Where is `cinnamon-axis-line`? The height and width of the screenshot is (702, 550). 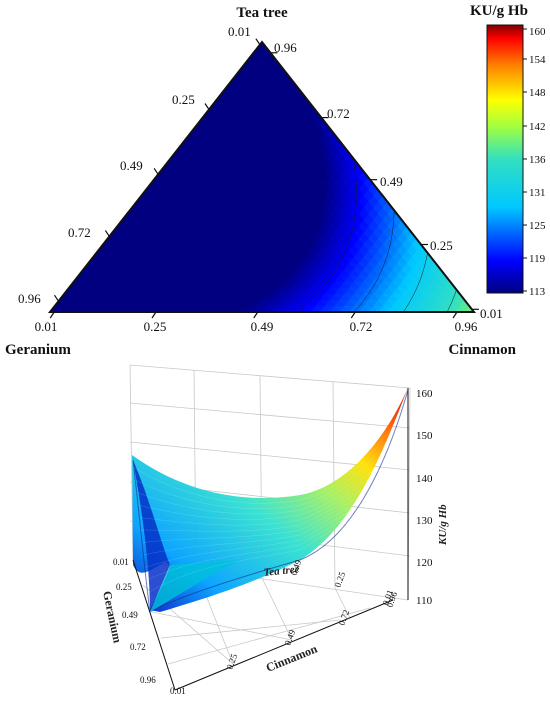
cinnamon-axis-line is located at coordinates (284, 645).